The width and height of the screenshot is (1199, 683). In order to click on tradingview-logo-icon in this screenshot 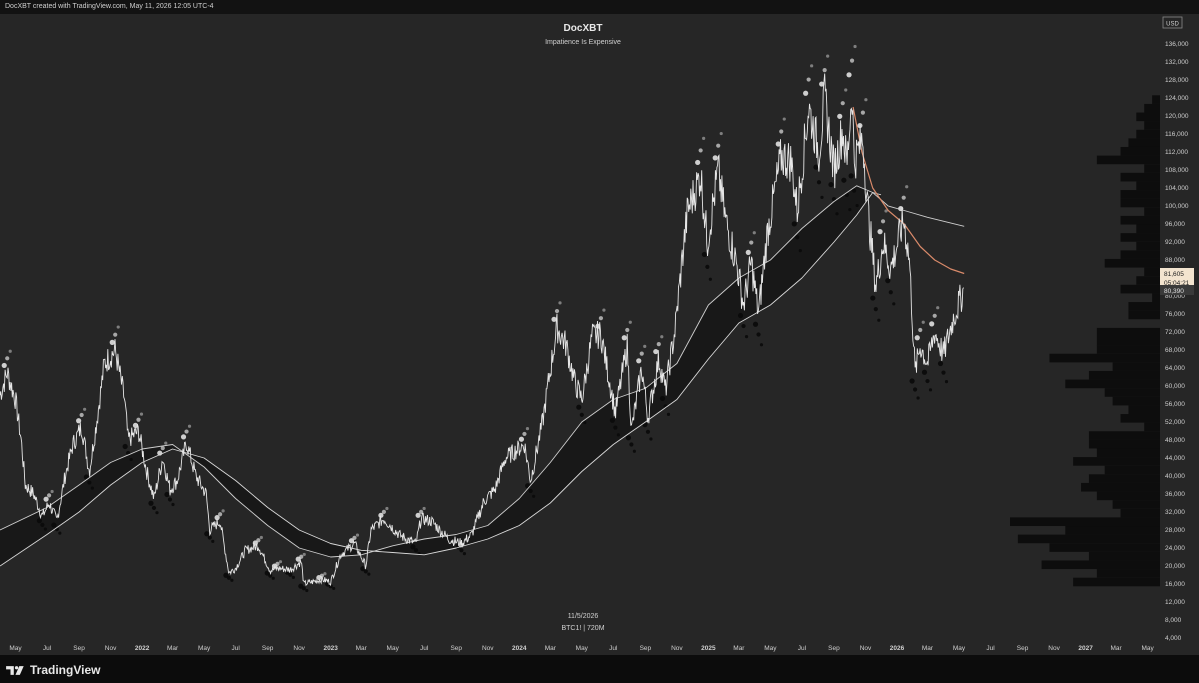, I will do `click(15, 670)`.